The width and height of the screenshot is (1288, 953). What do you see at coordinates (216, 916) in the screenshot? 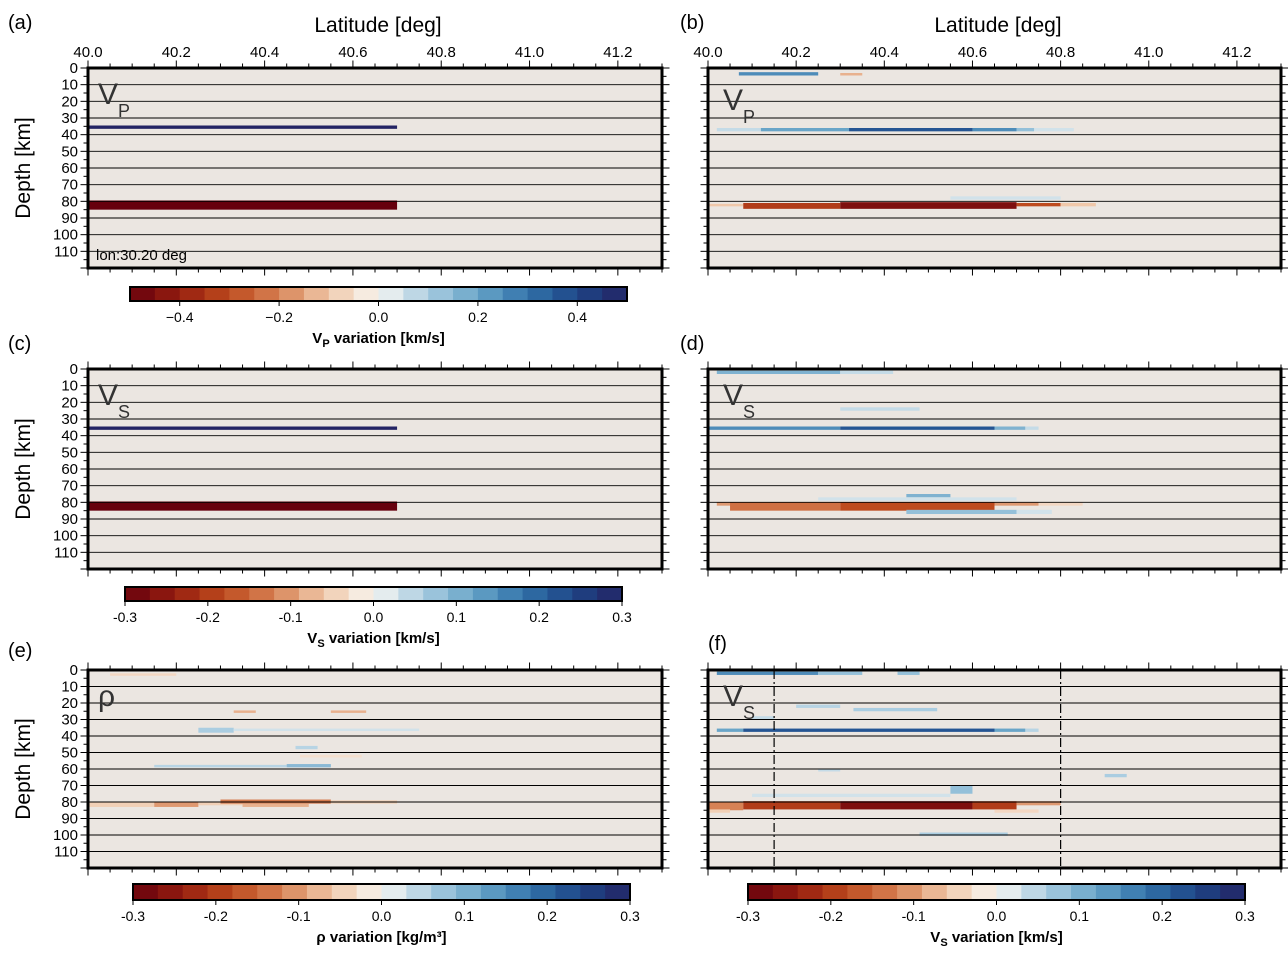
I see `colorbar-tick-label: -0.2` at bounding box center [216, 916].